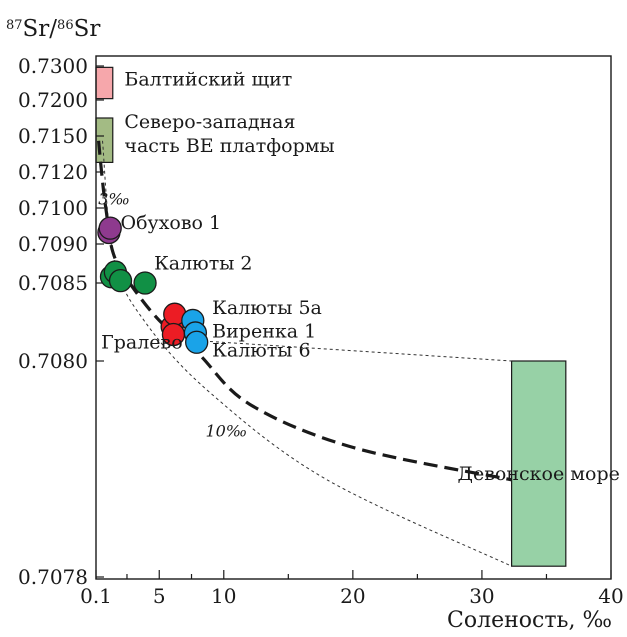 This screenshot has width=627, height=637. I want to click on region-label-1: Северо-западная, so click(209, 122).